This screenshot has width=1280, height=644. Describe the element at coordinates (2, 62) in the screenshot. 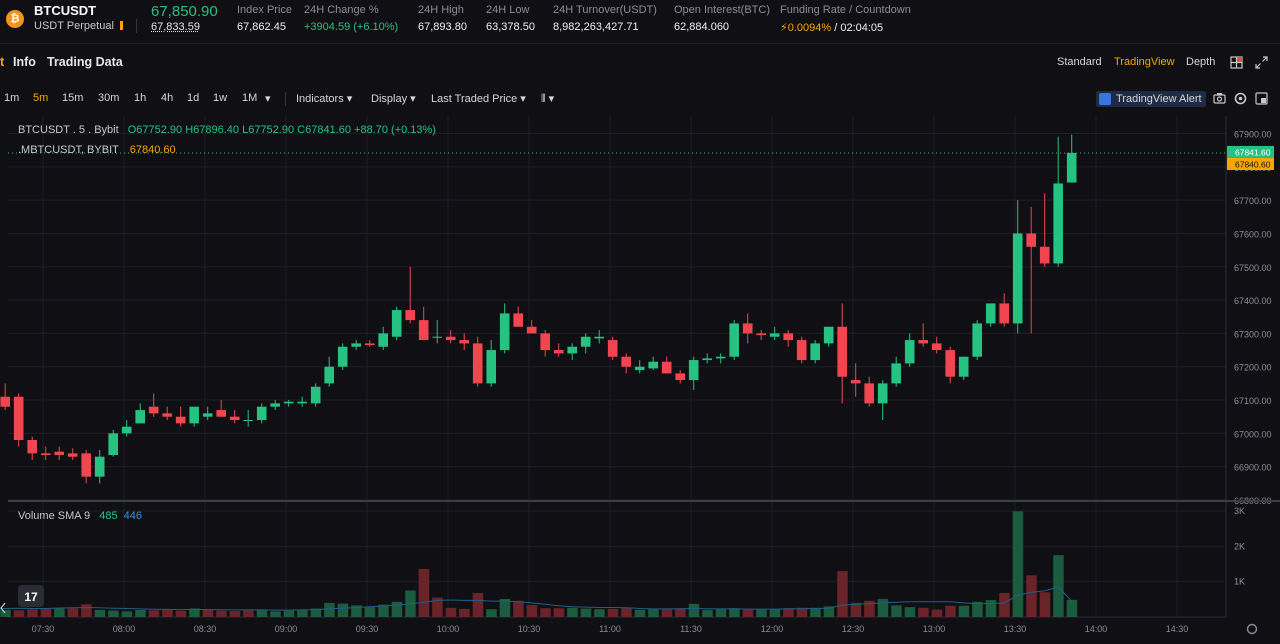

I see `tab-chart: t` at that location.